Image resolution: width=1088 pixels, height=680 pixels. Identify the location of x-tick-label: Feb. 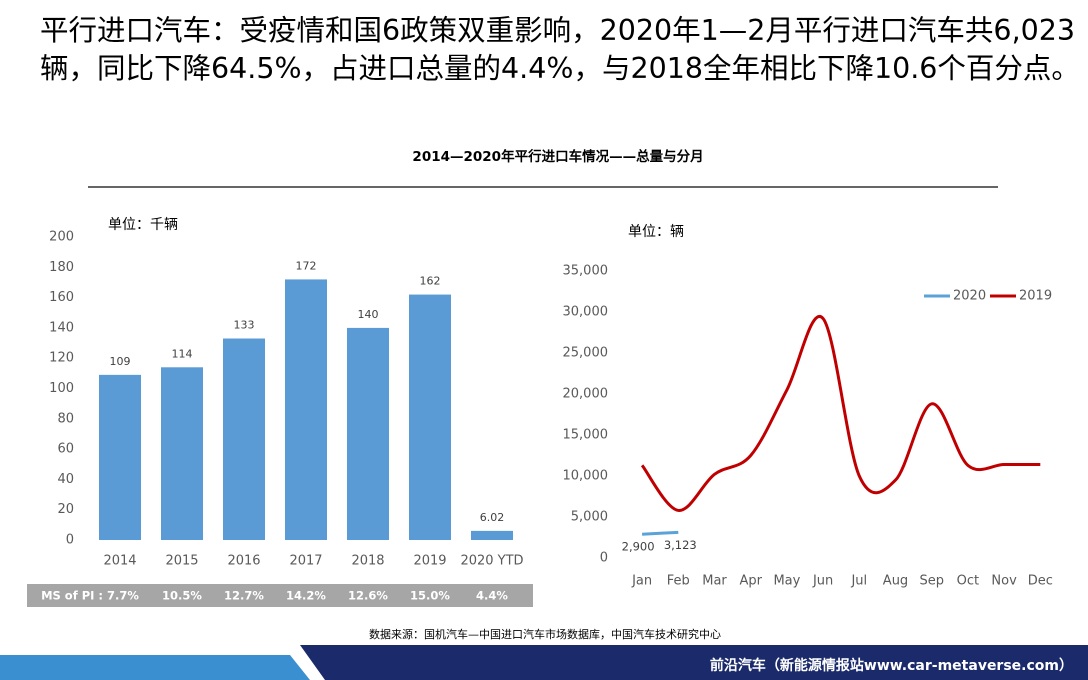
(678, 581).